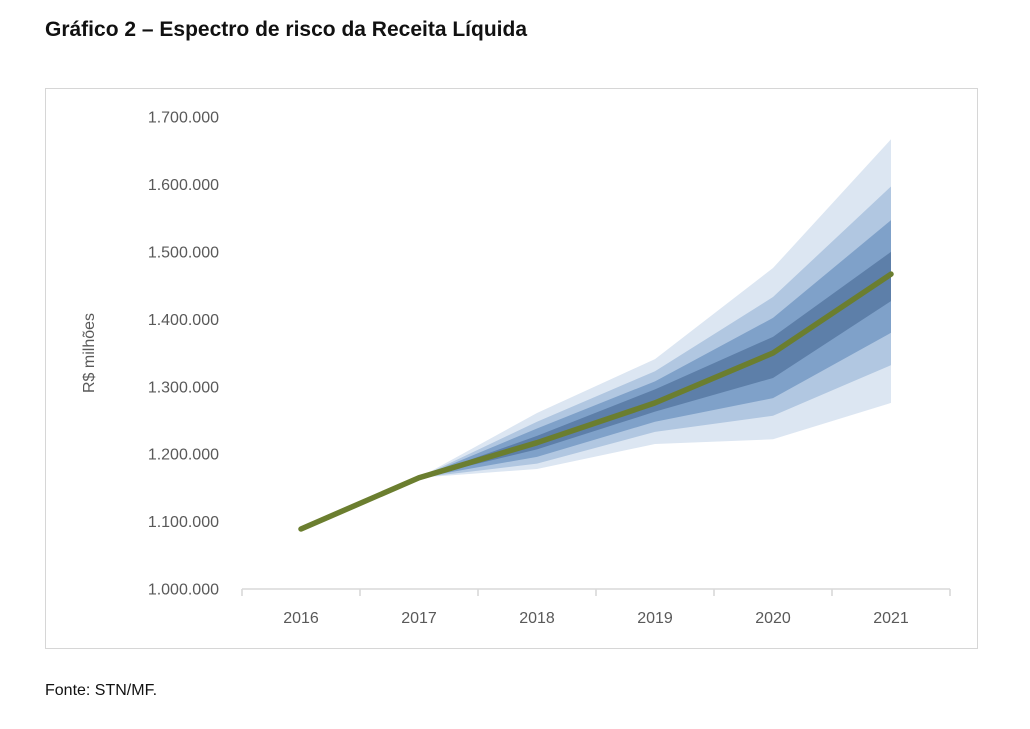 The height and width of the screenshot is (729, 1030). Describe the element at coordinates (183, 590) in the screenshot. I see `y-axis-tick-label: 1.000.000` at that location.